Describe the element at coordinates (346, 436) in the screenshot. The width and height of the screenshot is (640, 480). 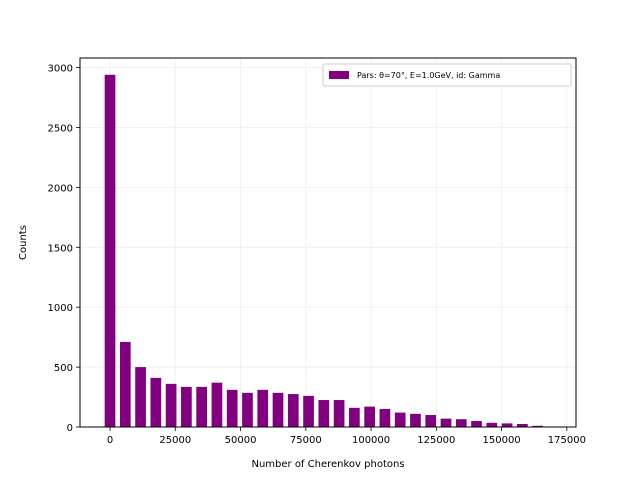
I see `x-axis-ticks: 0 25000 50000 75000 100000 125000 150000 175000` at that location.